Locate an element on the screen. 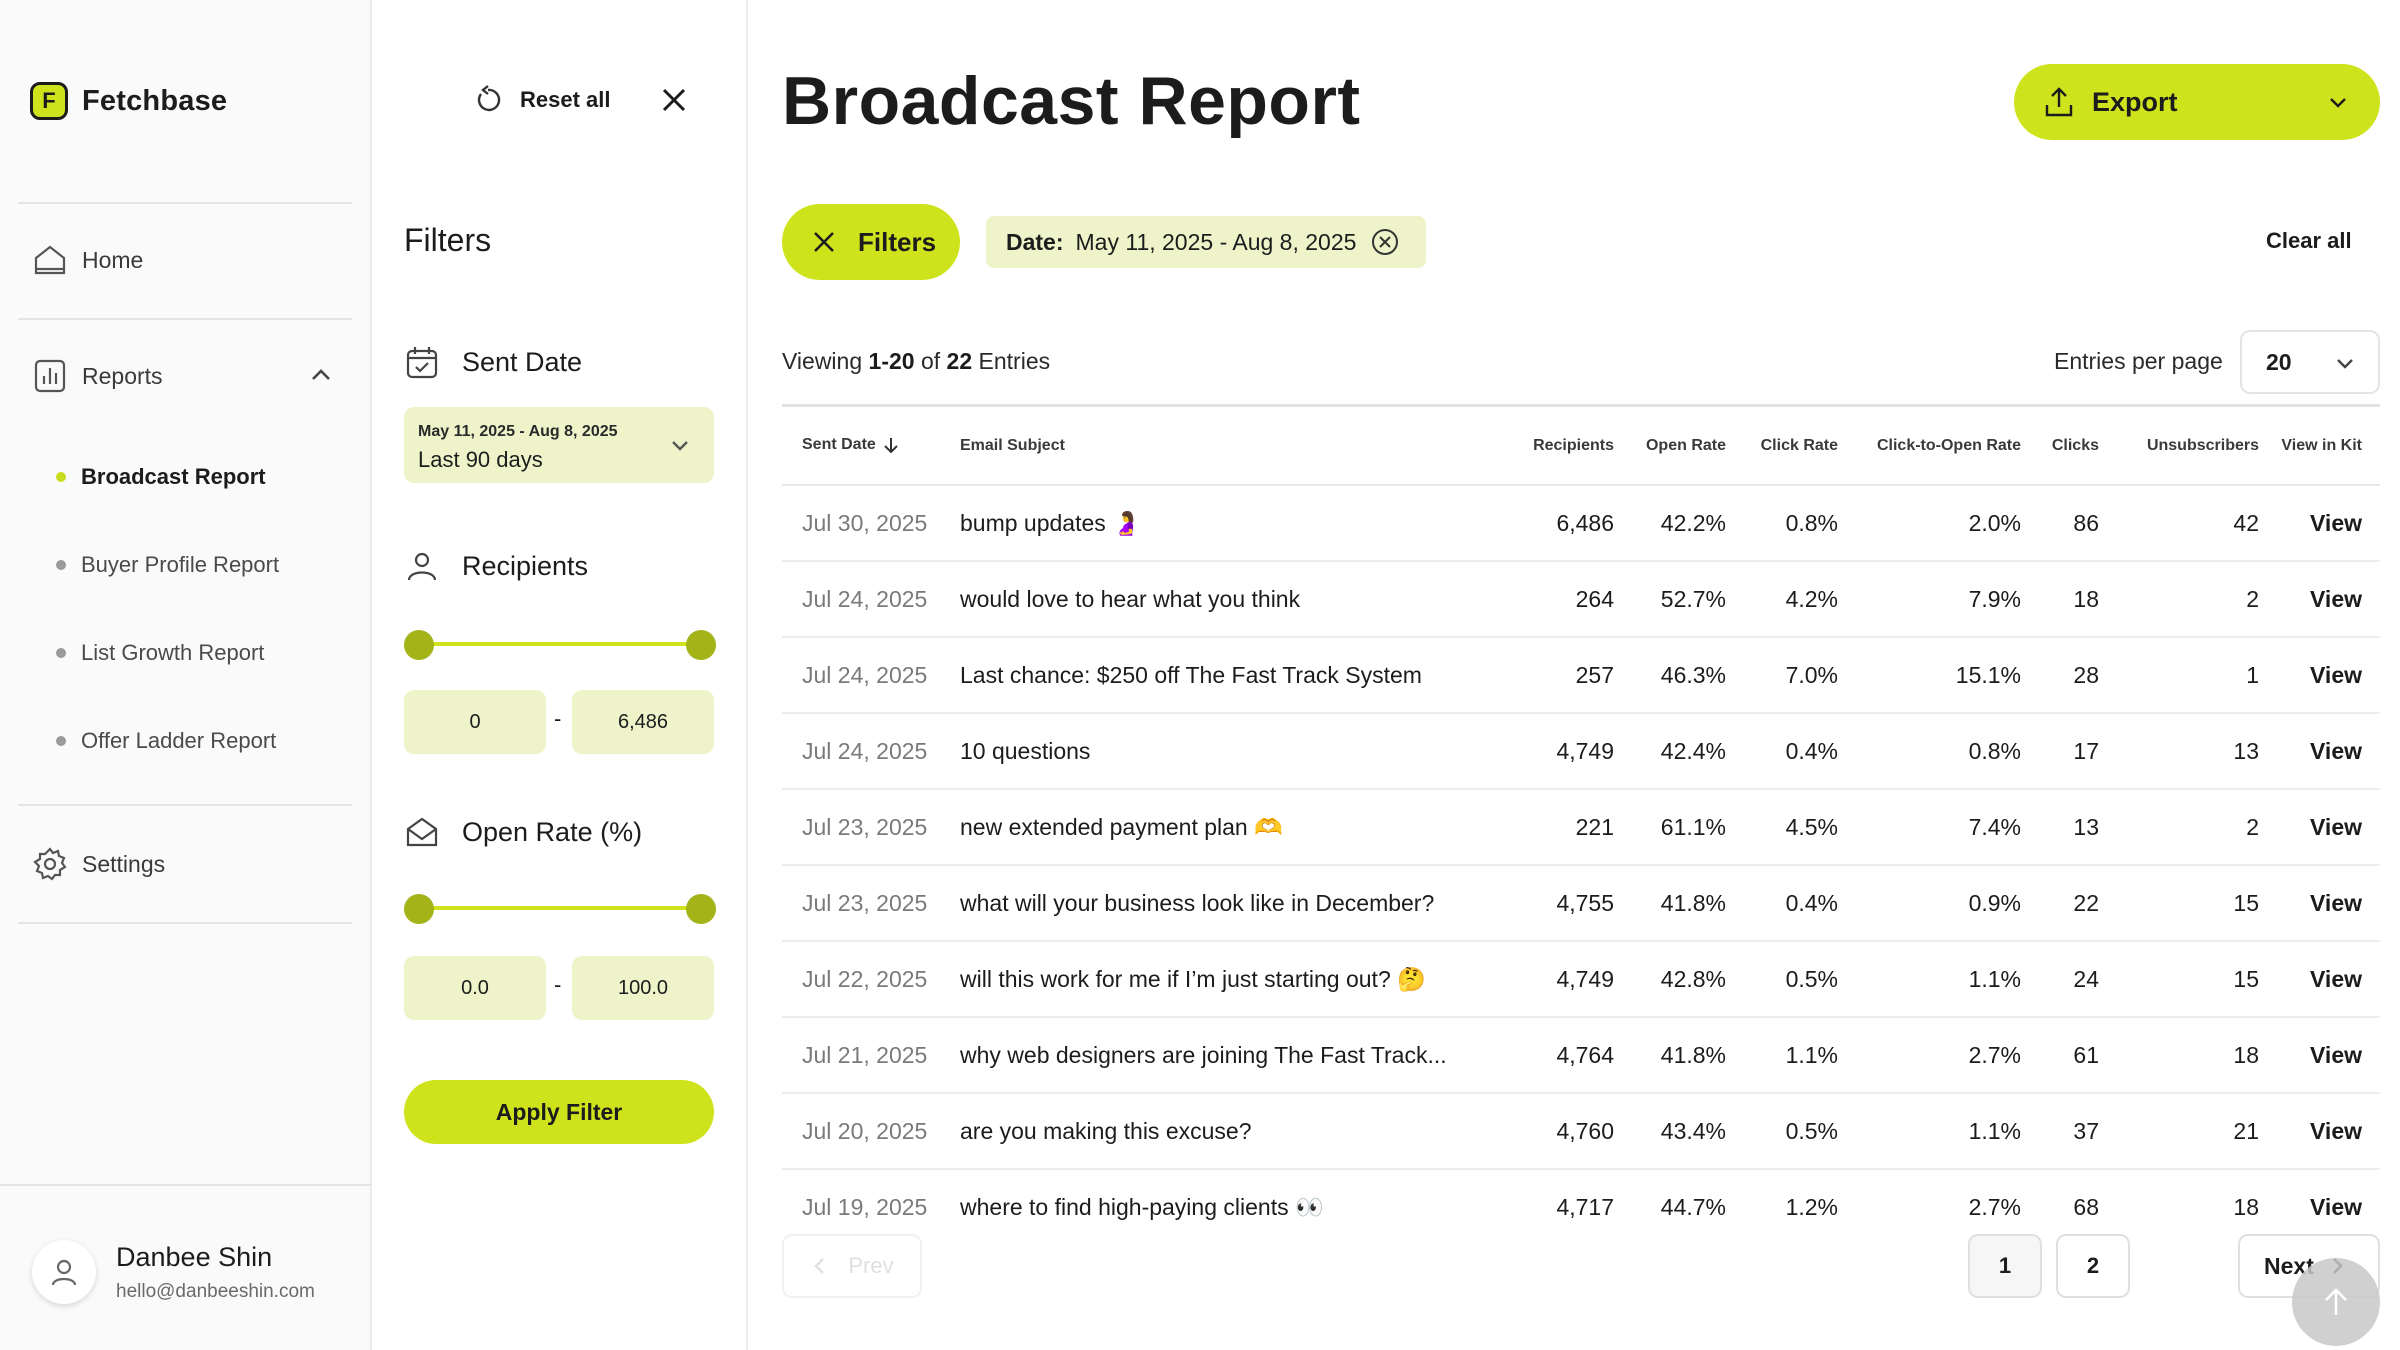 The image size is (2400, 1350). filters-toggle-button: Filters is located at coordinates (871, 242).